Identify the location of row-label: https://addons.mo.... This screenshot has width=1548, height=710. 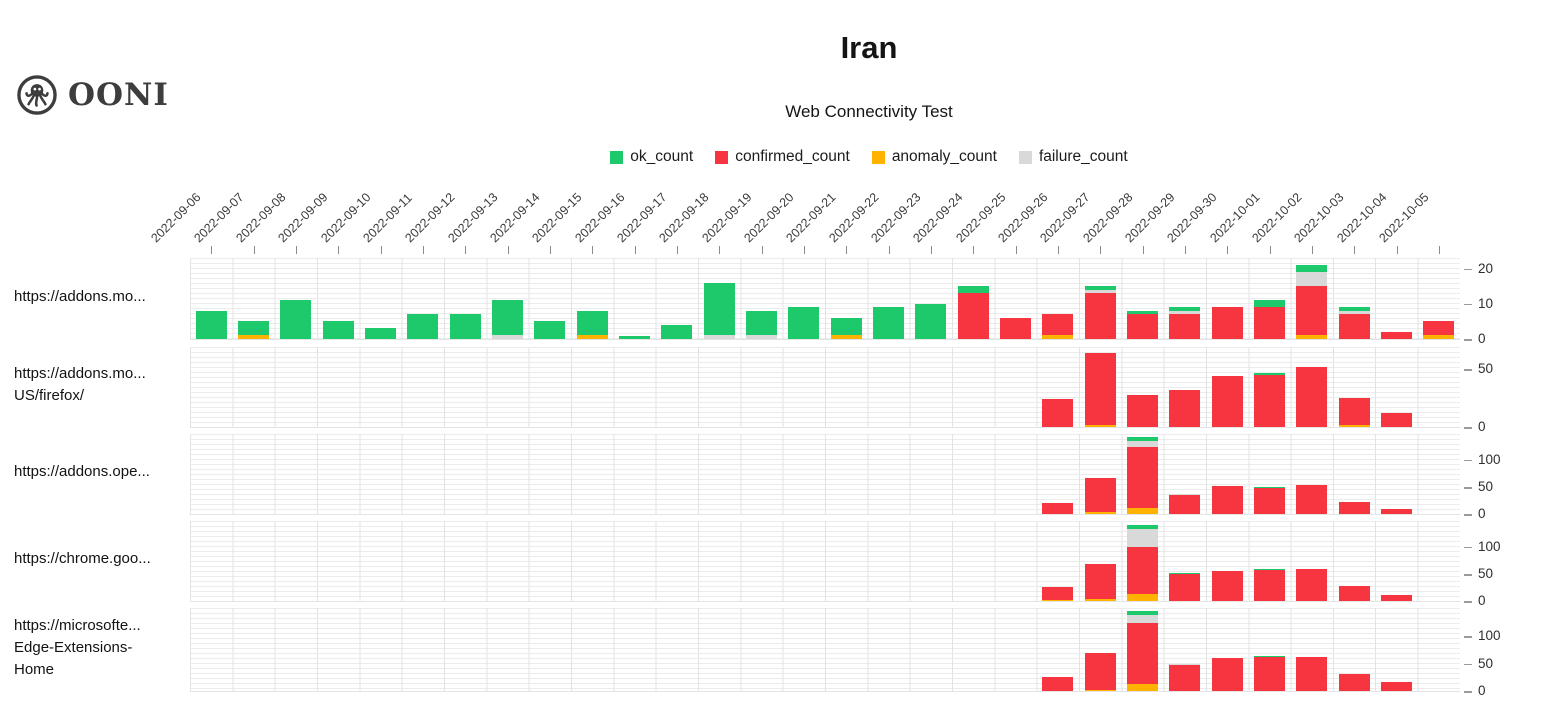
(99, 297).